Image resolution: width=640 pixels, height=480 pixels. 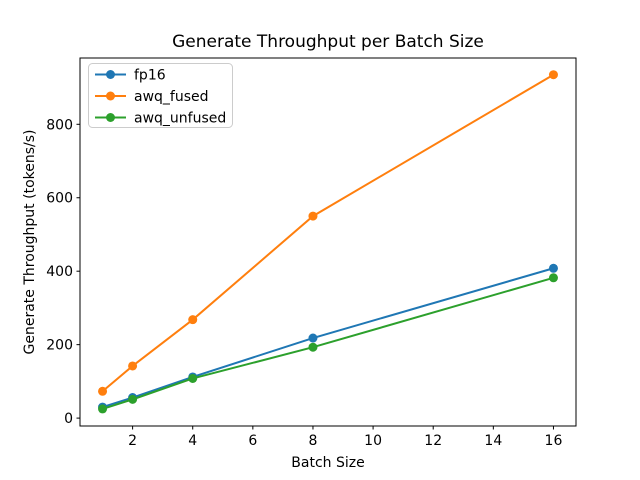 What do you see at coordinates (192, 441) in the screenshot?
I see `x-tick-label: 4` at bounding box center [192, 441].